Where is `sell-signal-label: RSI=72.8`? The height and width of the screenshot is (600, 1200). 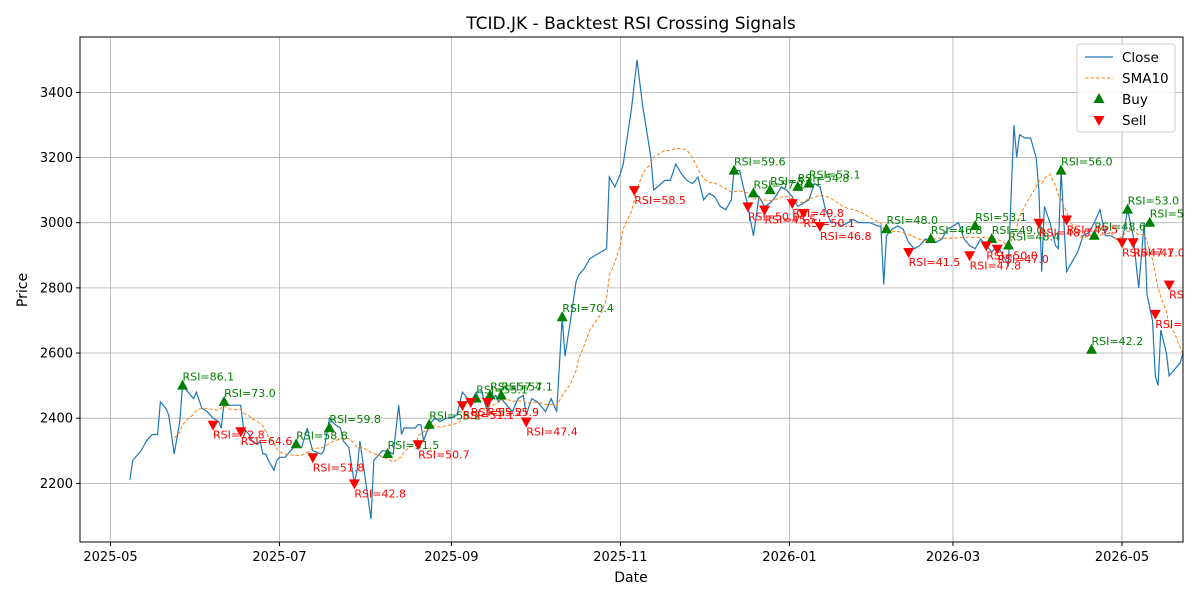 sell-signal-label: RSI=72.8 is located at coordinates (239, 435).